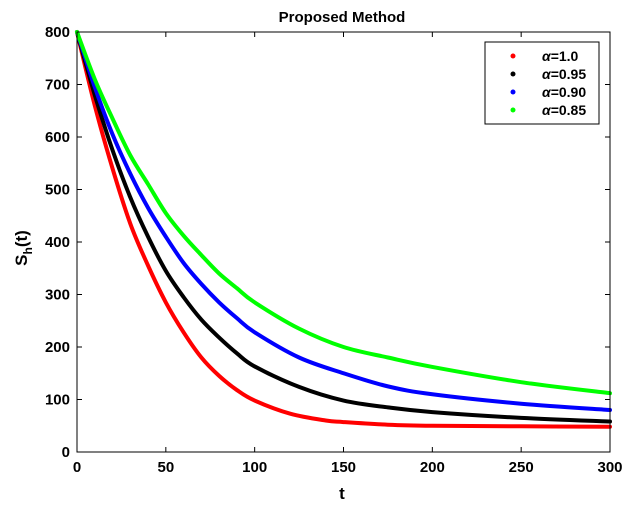  What do you see at coordinates (57, 190) in the screenshot?
I see `y-tick-label-500: 500` at bounding box center [57, 190].